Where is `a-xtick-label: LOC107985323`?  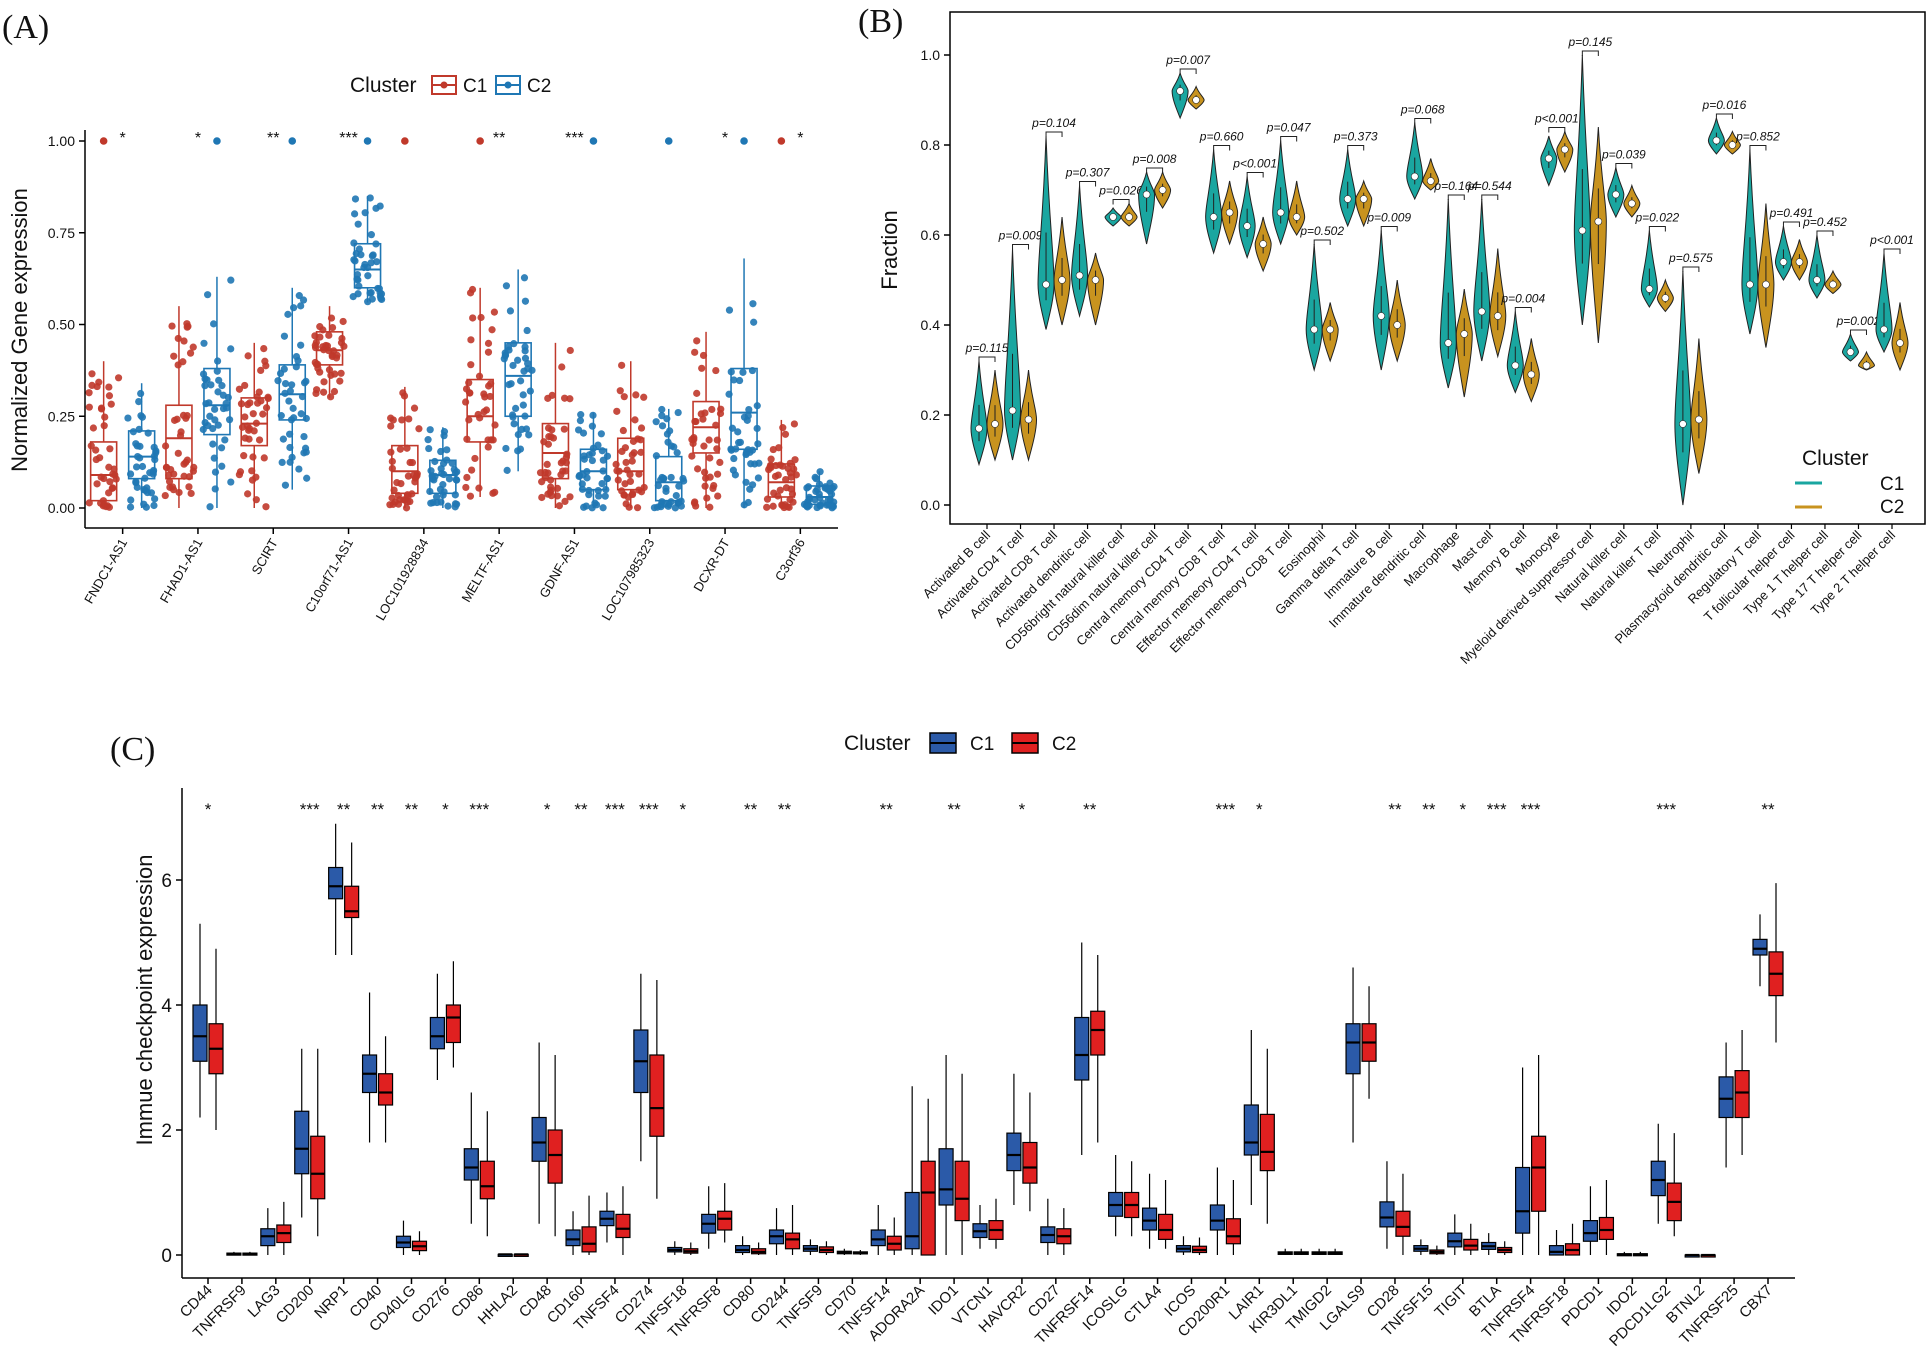
a-xtick-label: LOC107985323 is located at coordinates (627, 579).